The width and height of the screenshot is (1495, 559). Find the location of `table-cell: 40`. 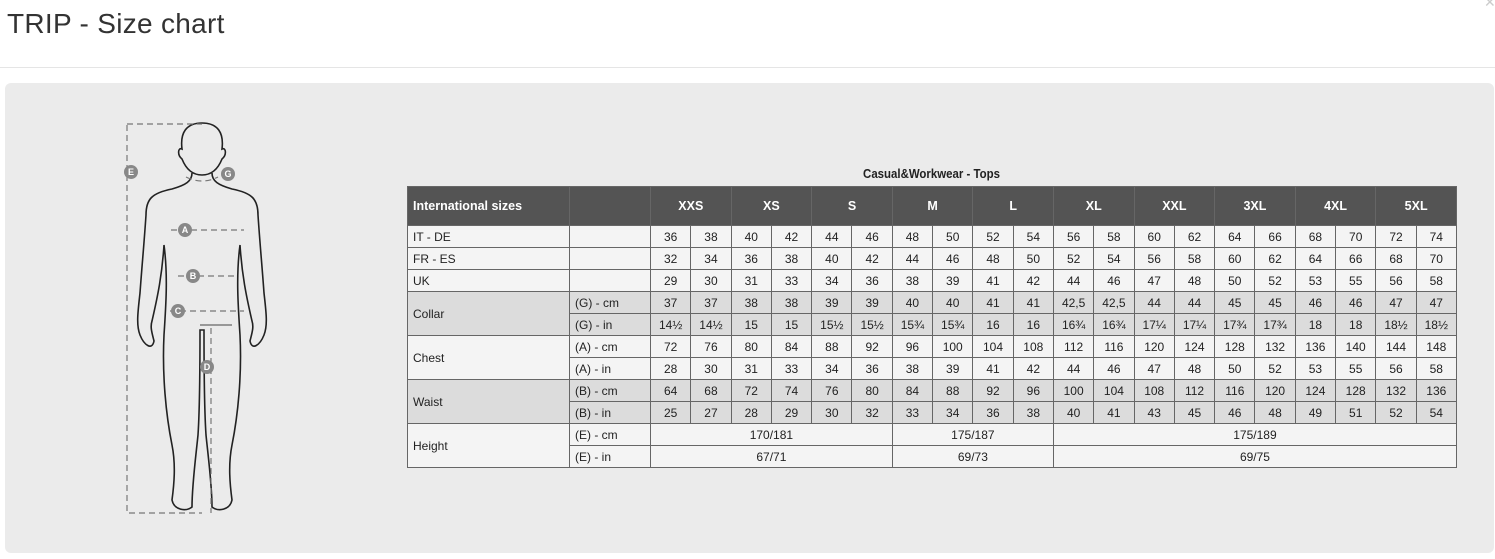

table-cell: 40 is located at coordinates (912, 302).